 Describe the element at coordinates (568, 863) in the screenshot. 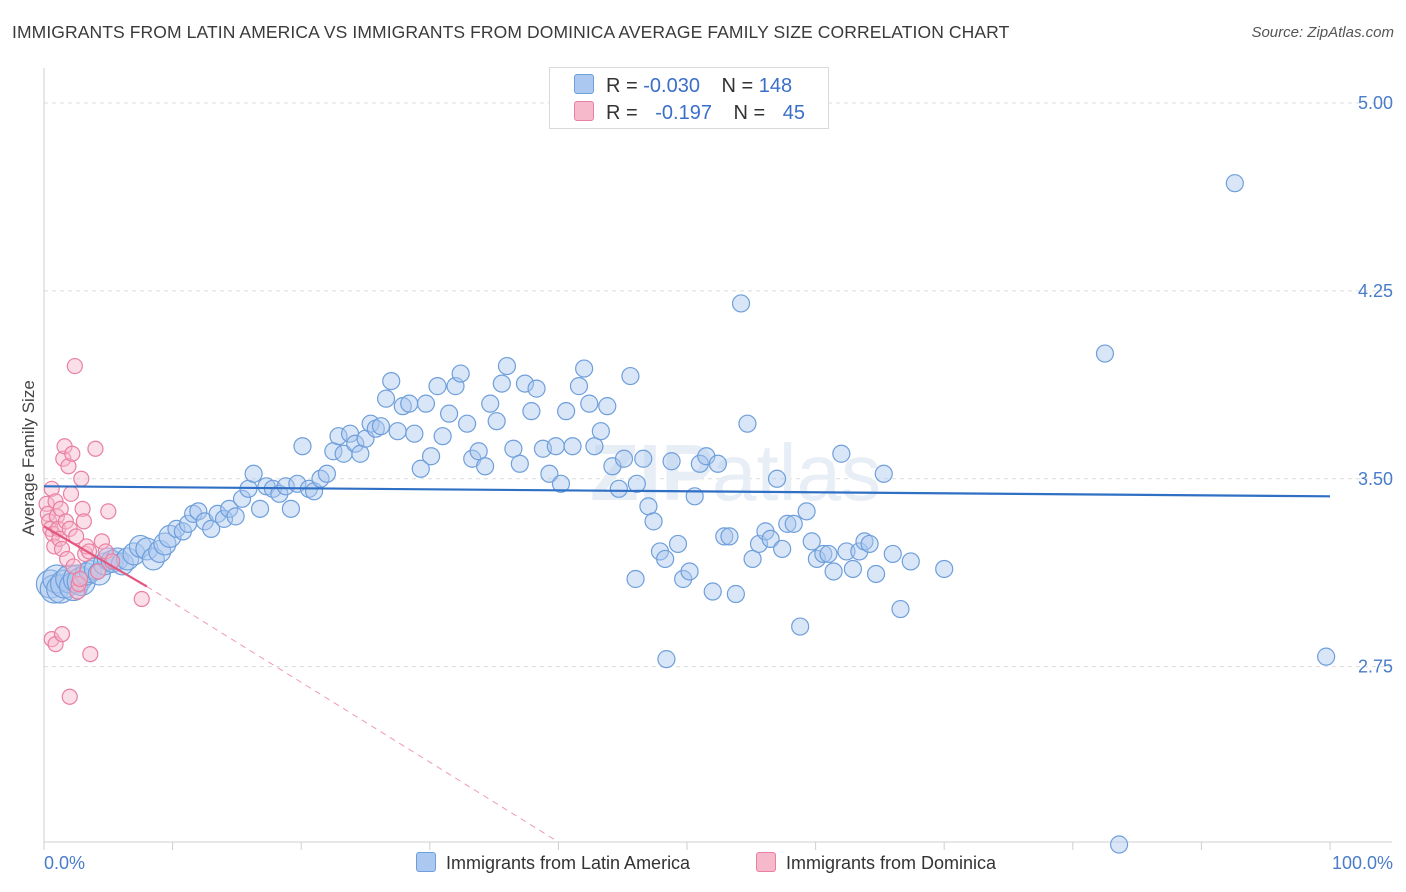

I see `bottom-legend-label-blue: Immigrants from Latin America` at that location.